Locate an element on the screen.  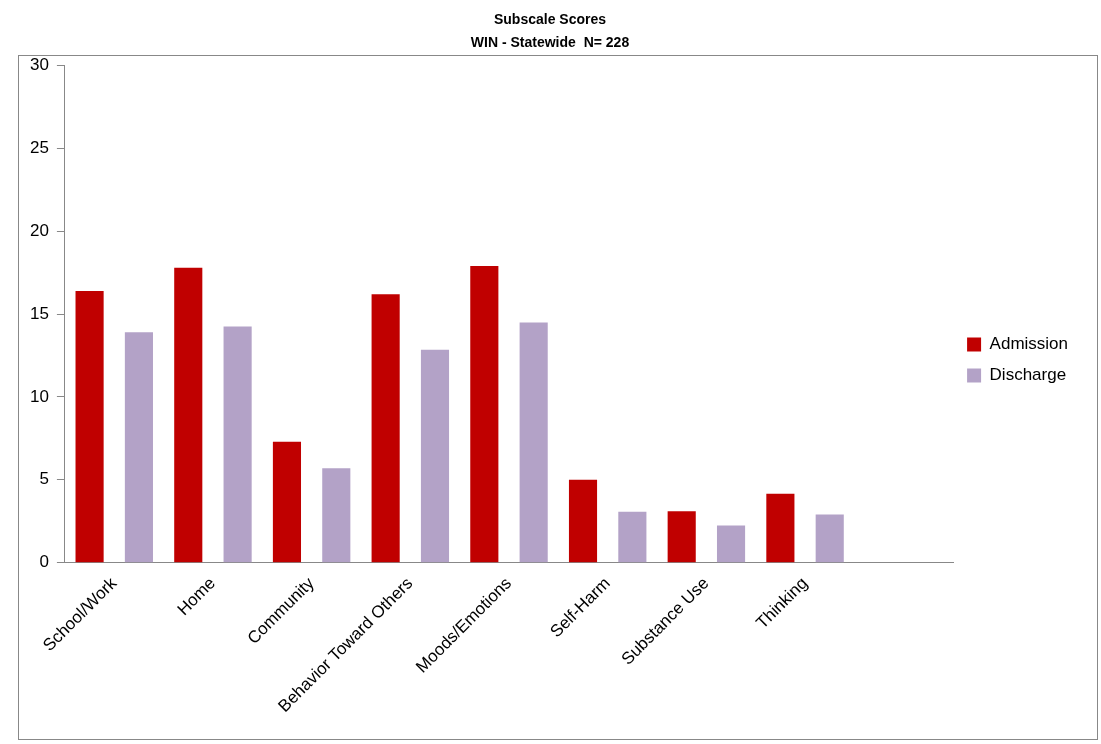
chart-subtitle: WIN - Statewide N= 228 is located at coordinates (550, 42).